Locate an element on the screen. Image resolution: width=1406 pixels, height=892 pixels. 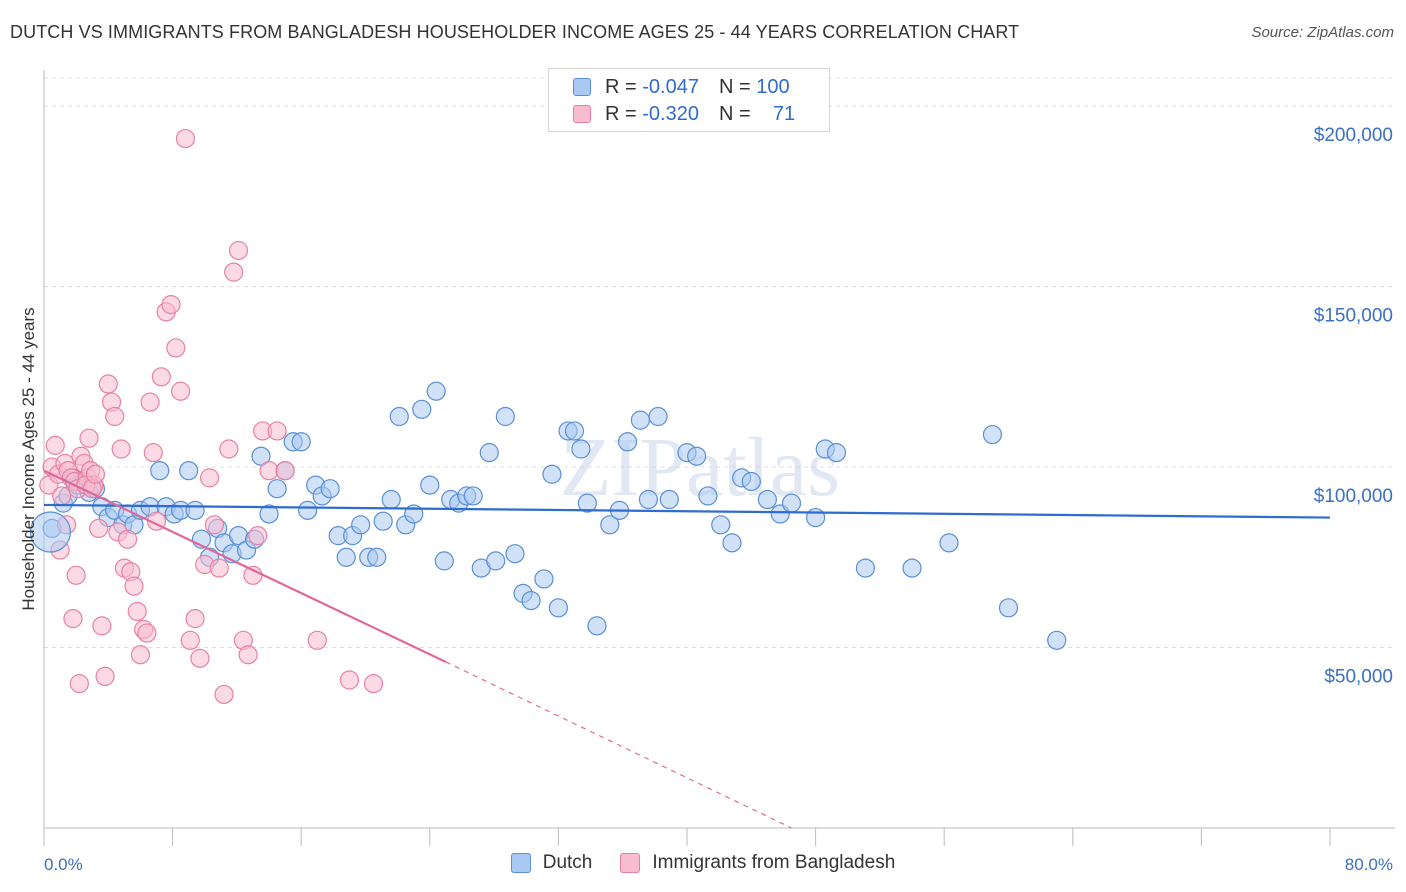
y-axis-label: Householder Income Ages 25 - 44 years is located at coordinates (28, 458).